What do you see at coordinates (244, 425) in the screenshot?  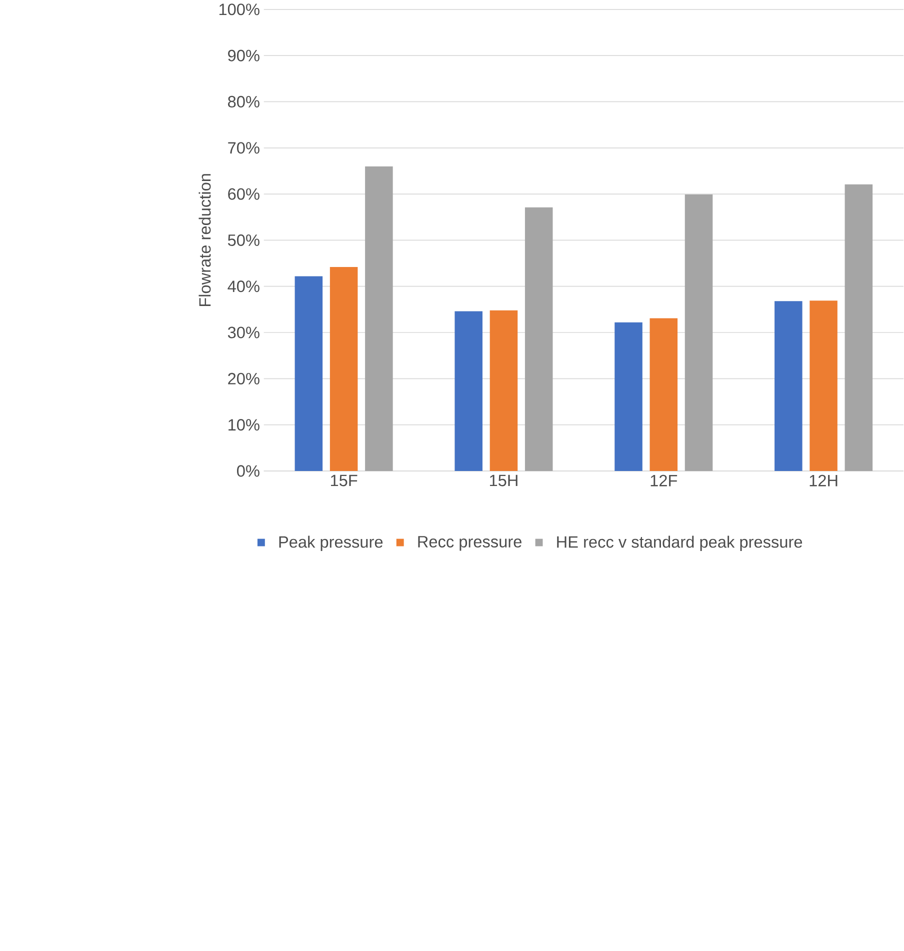 I see `y-tick-label: 10%` at bounding box center [244, 425].